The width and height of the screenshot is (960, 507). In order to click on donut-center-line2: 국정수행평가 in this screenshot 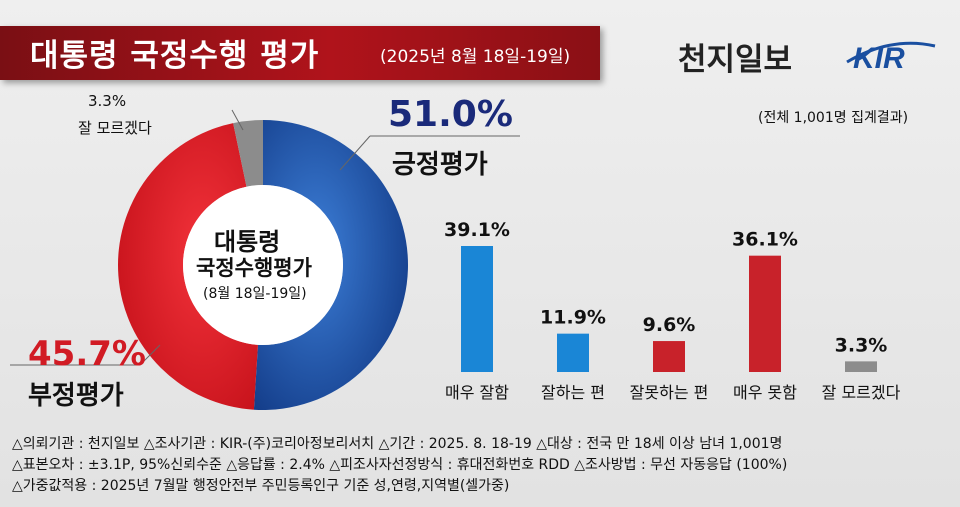, I will do `click(254, 268)`.